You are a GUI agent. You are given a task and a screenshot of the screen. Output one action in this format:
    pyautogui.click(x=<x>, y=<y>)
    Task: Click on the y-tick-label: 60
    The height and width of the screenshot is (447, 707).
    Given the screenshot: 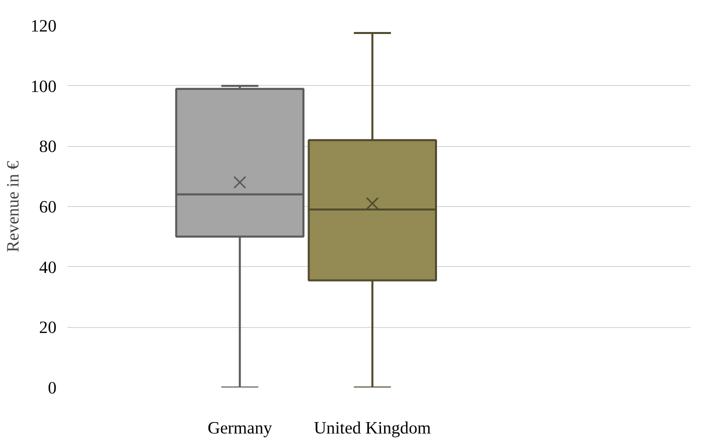 What is the action you would take?
    pyautogui.click(x=47, y=207)
    